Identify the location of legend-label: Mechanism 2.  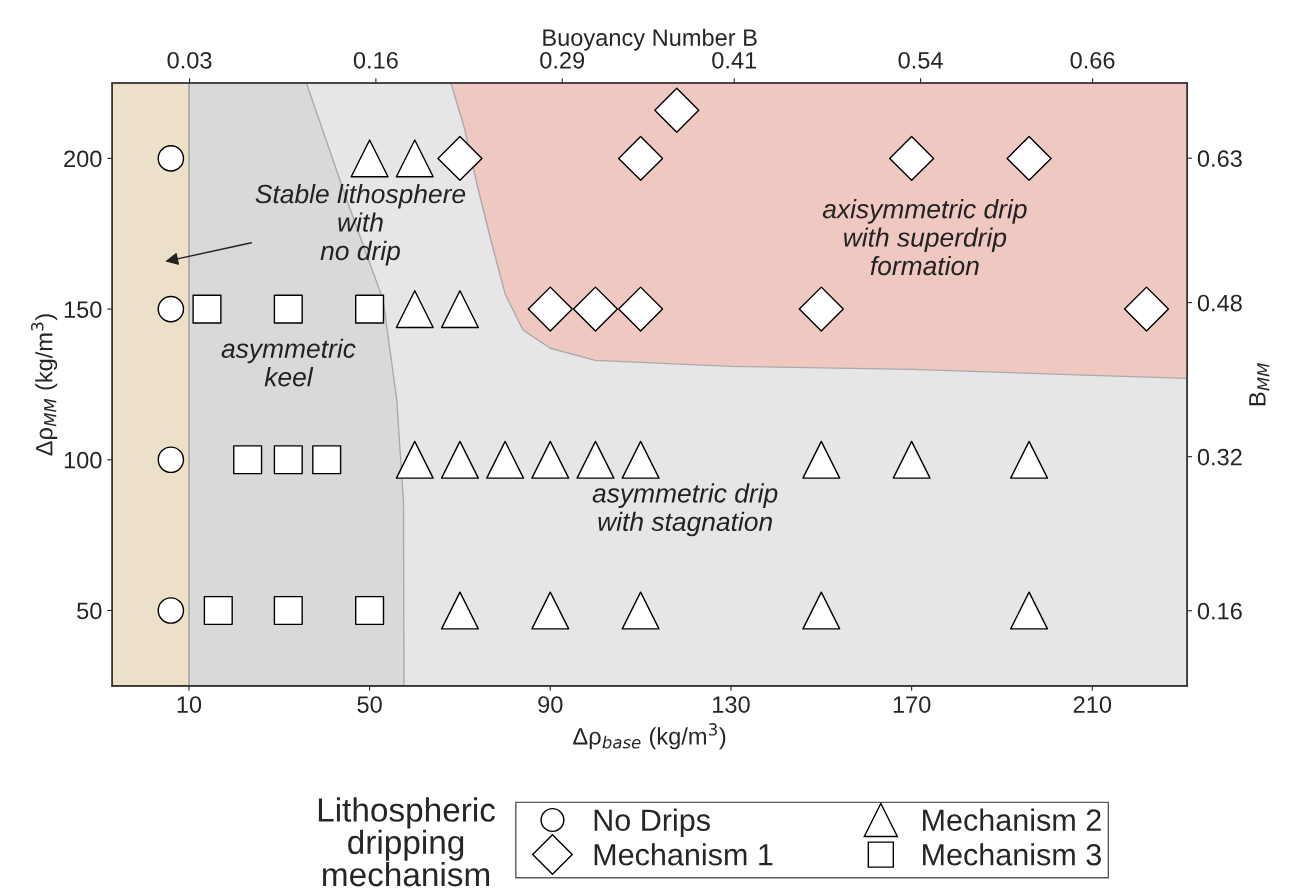
(1012, 819).